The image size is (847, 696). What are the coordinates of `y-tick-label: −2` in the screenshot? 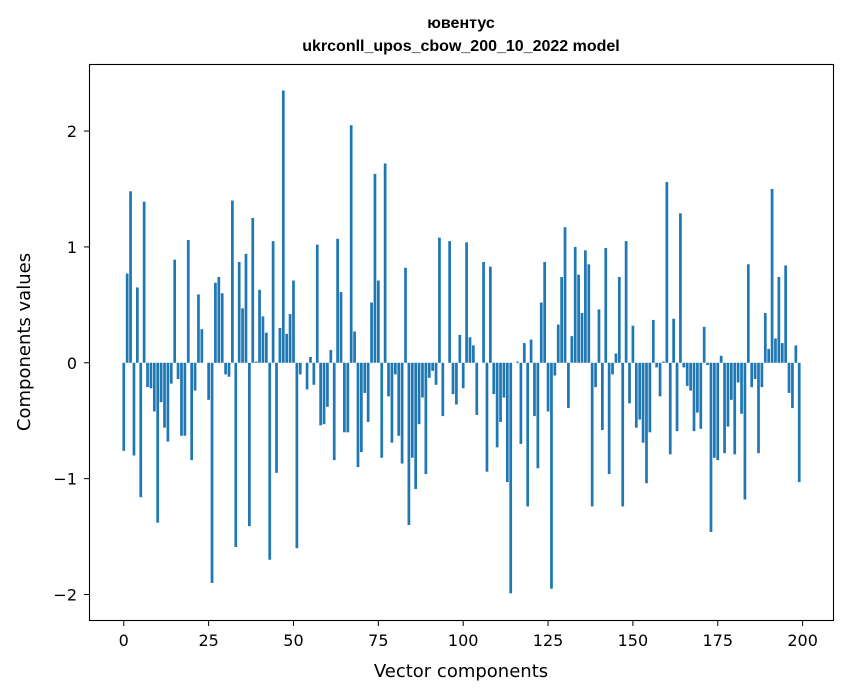 It's located at (65, 595).